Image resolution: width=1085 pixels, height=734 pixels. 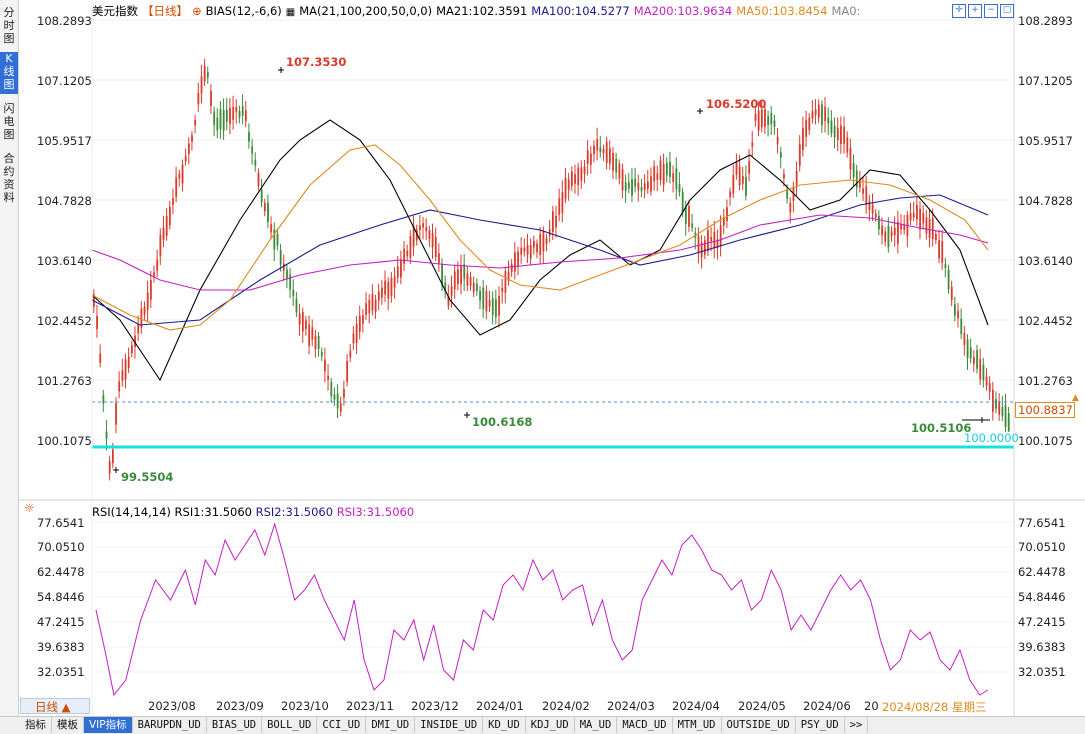 What do you see at coordinates (504, 725) in the screenshot?
I see `indicator-tab: KD_UD` at bounding box center [504, 725].